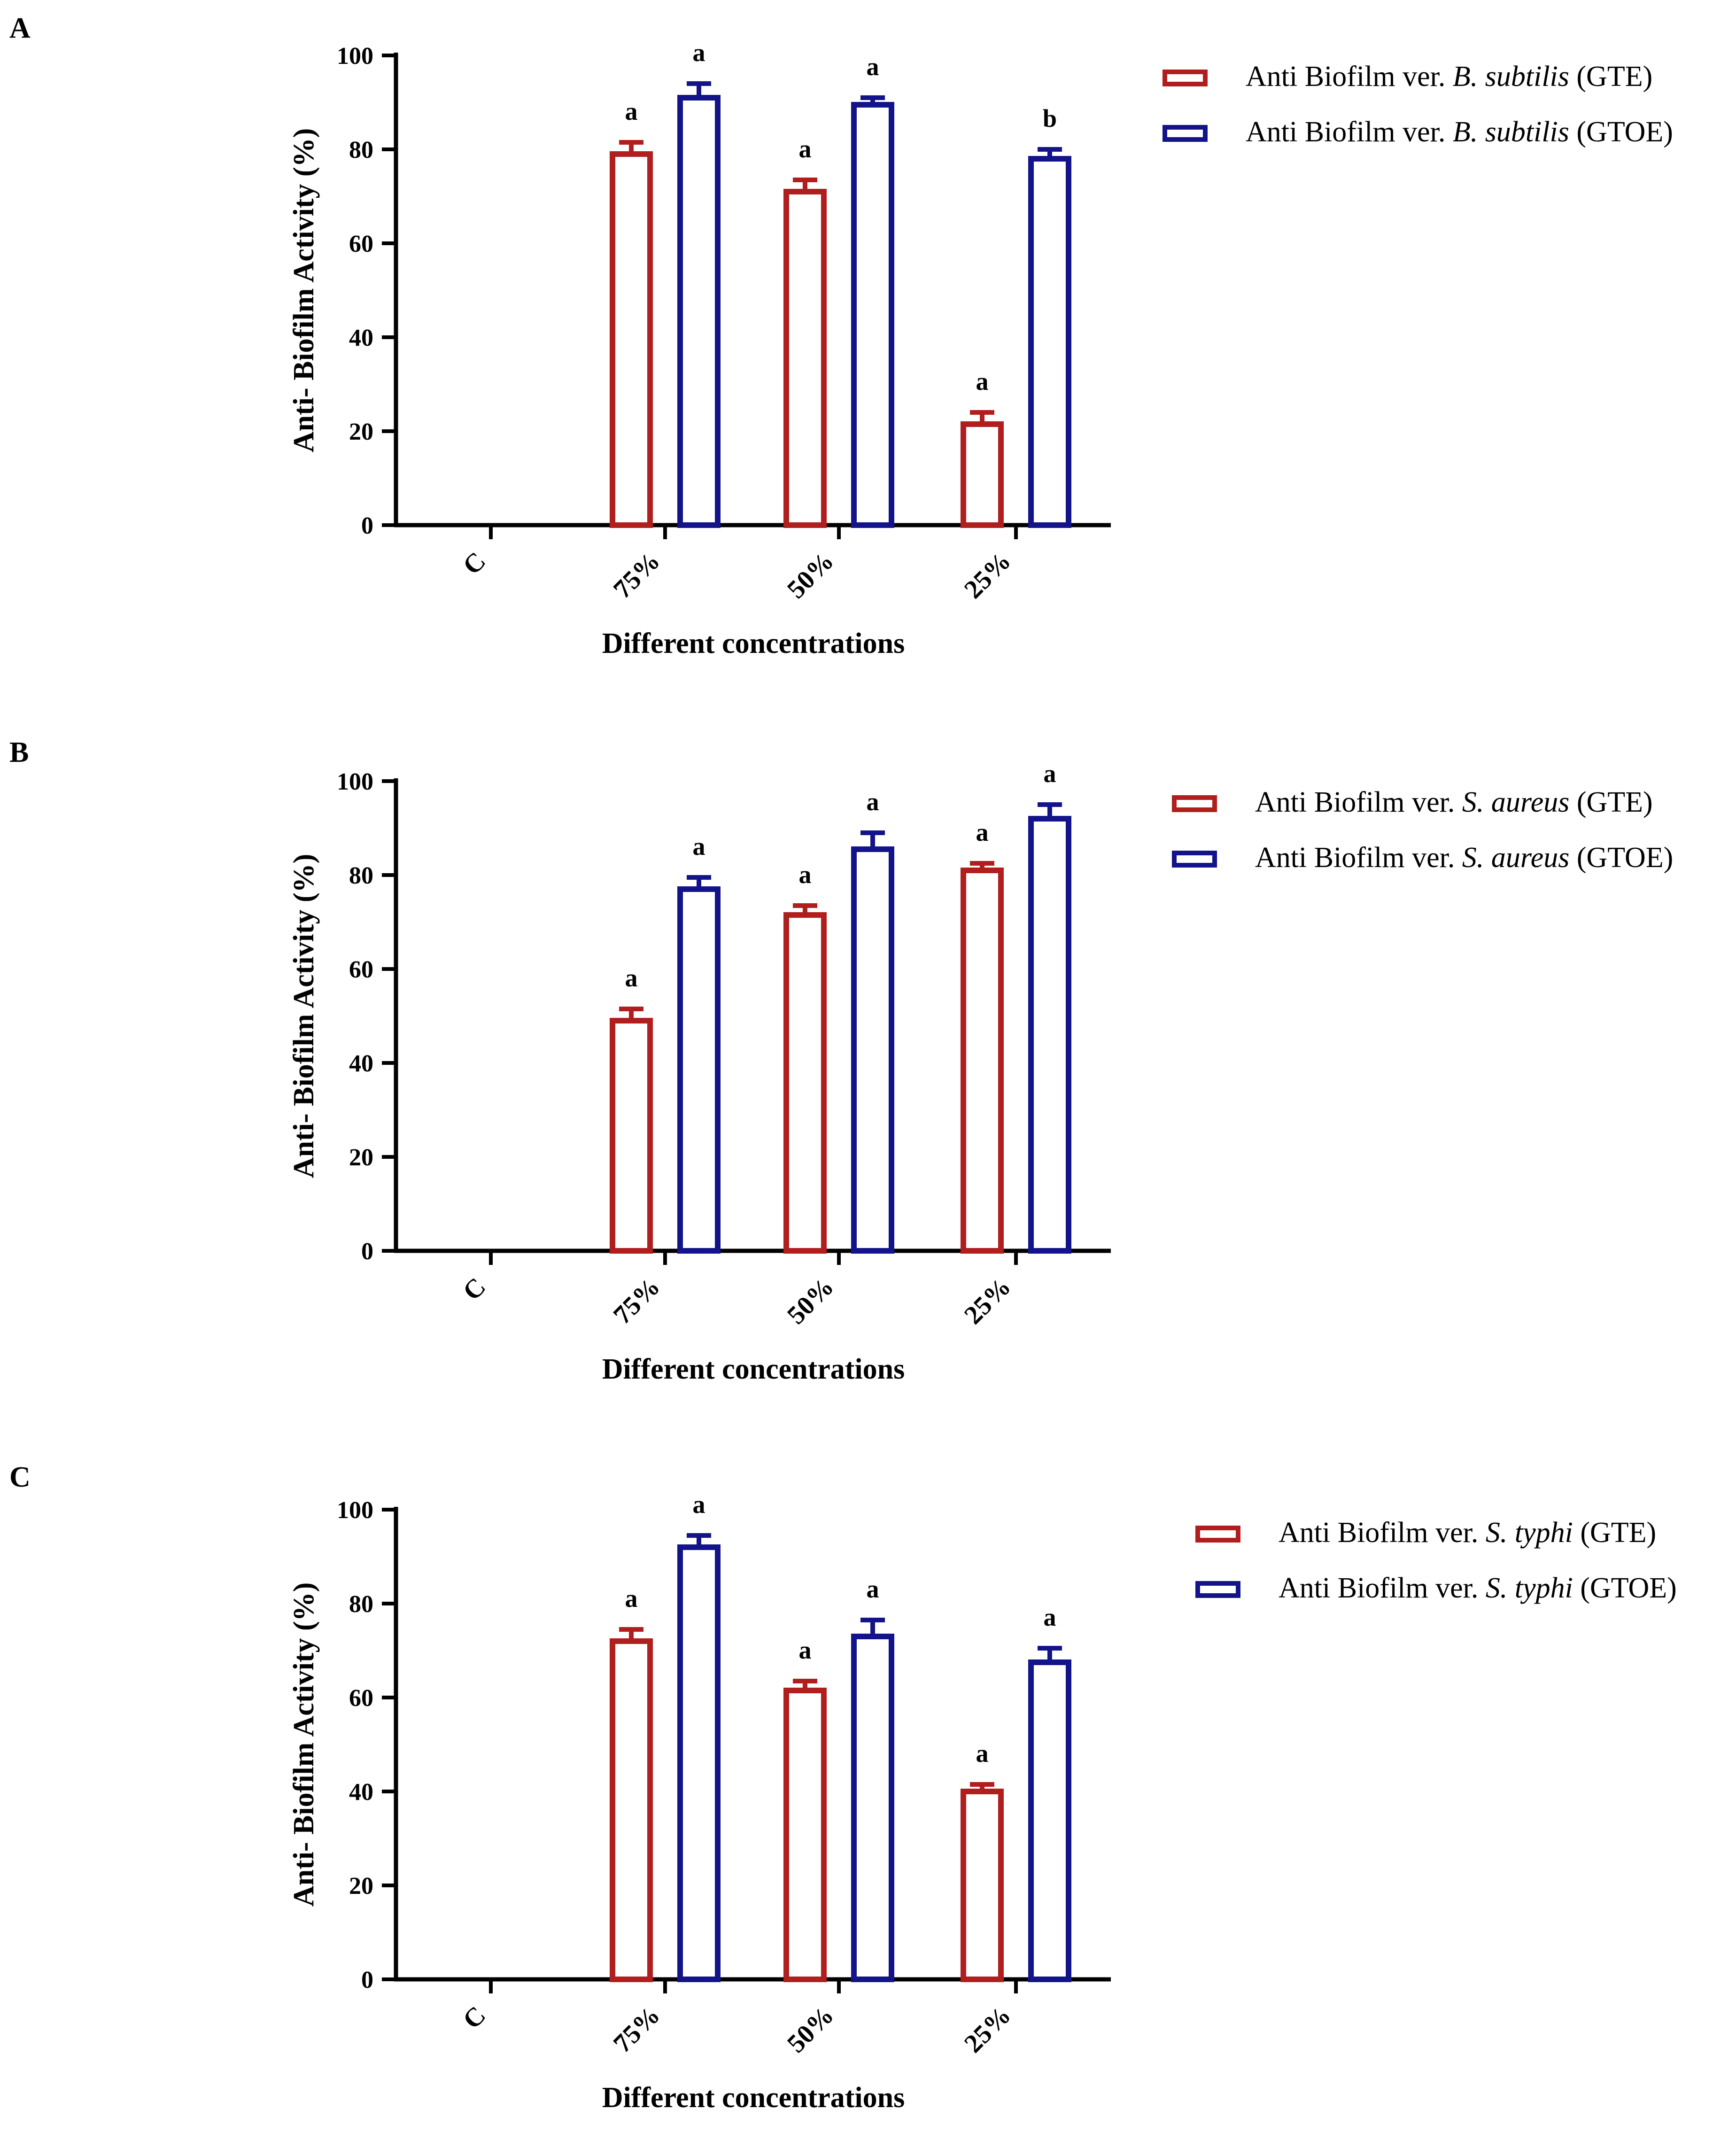  What do you see at coordinates (20, 28) in the screenshot?
I see `panel-letter: A` at bounding box center [20, 28].